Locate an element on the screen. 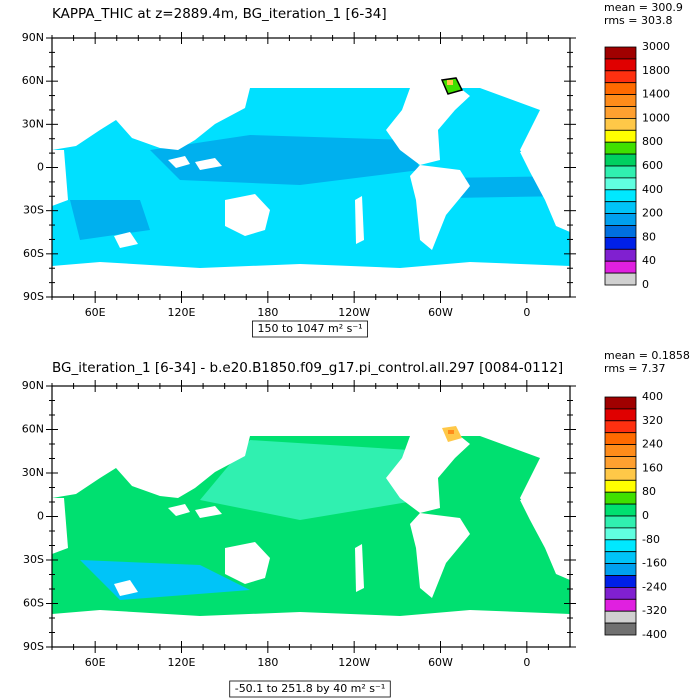  colorbar-label: -320 is located at coordinates (654, 610).